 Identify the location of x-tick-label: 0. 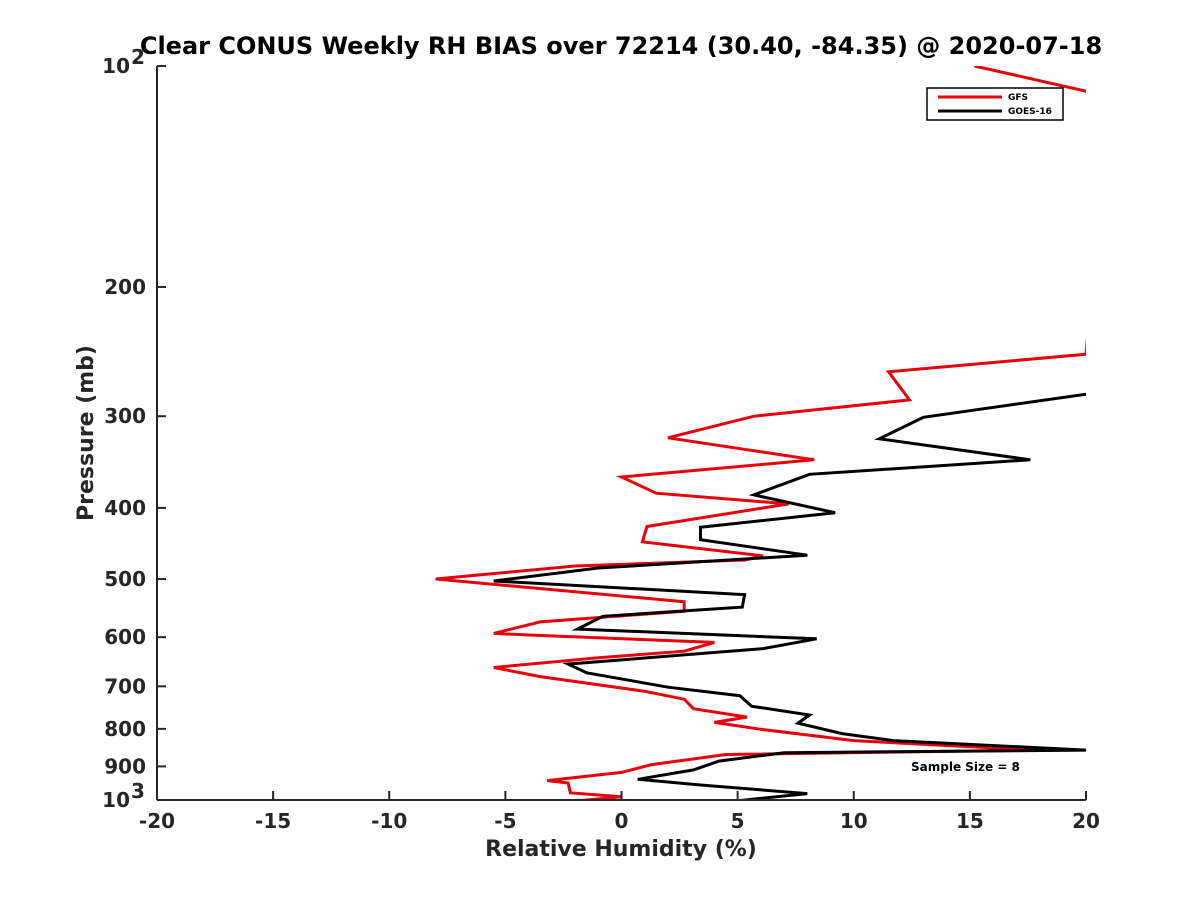
(622, 821).